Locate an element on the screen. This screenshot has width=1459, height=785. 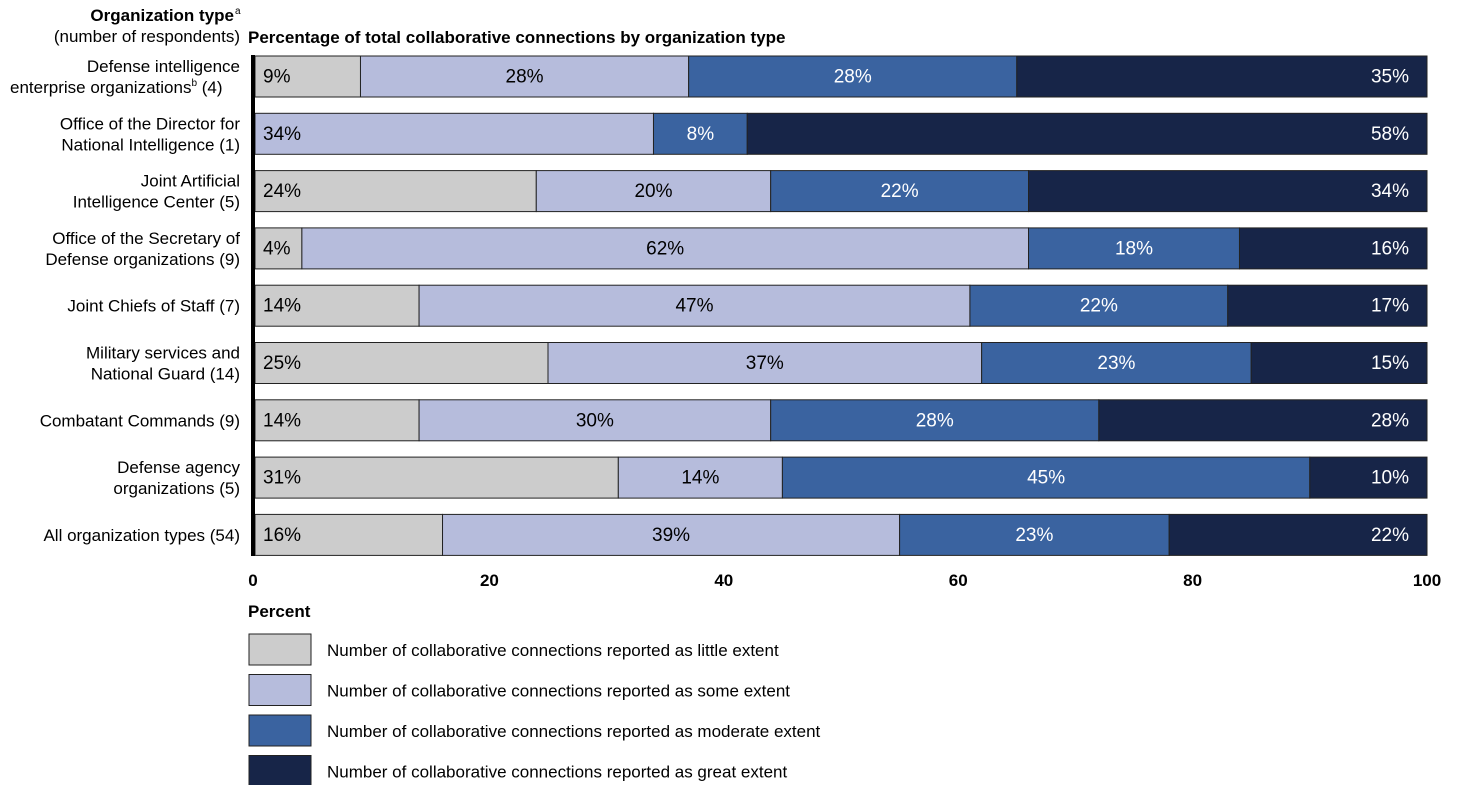
data-label: 20% is located at coordinates (653, 191).